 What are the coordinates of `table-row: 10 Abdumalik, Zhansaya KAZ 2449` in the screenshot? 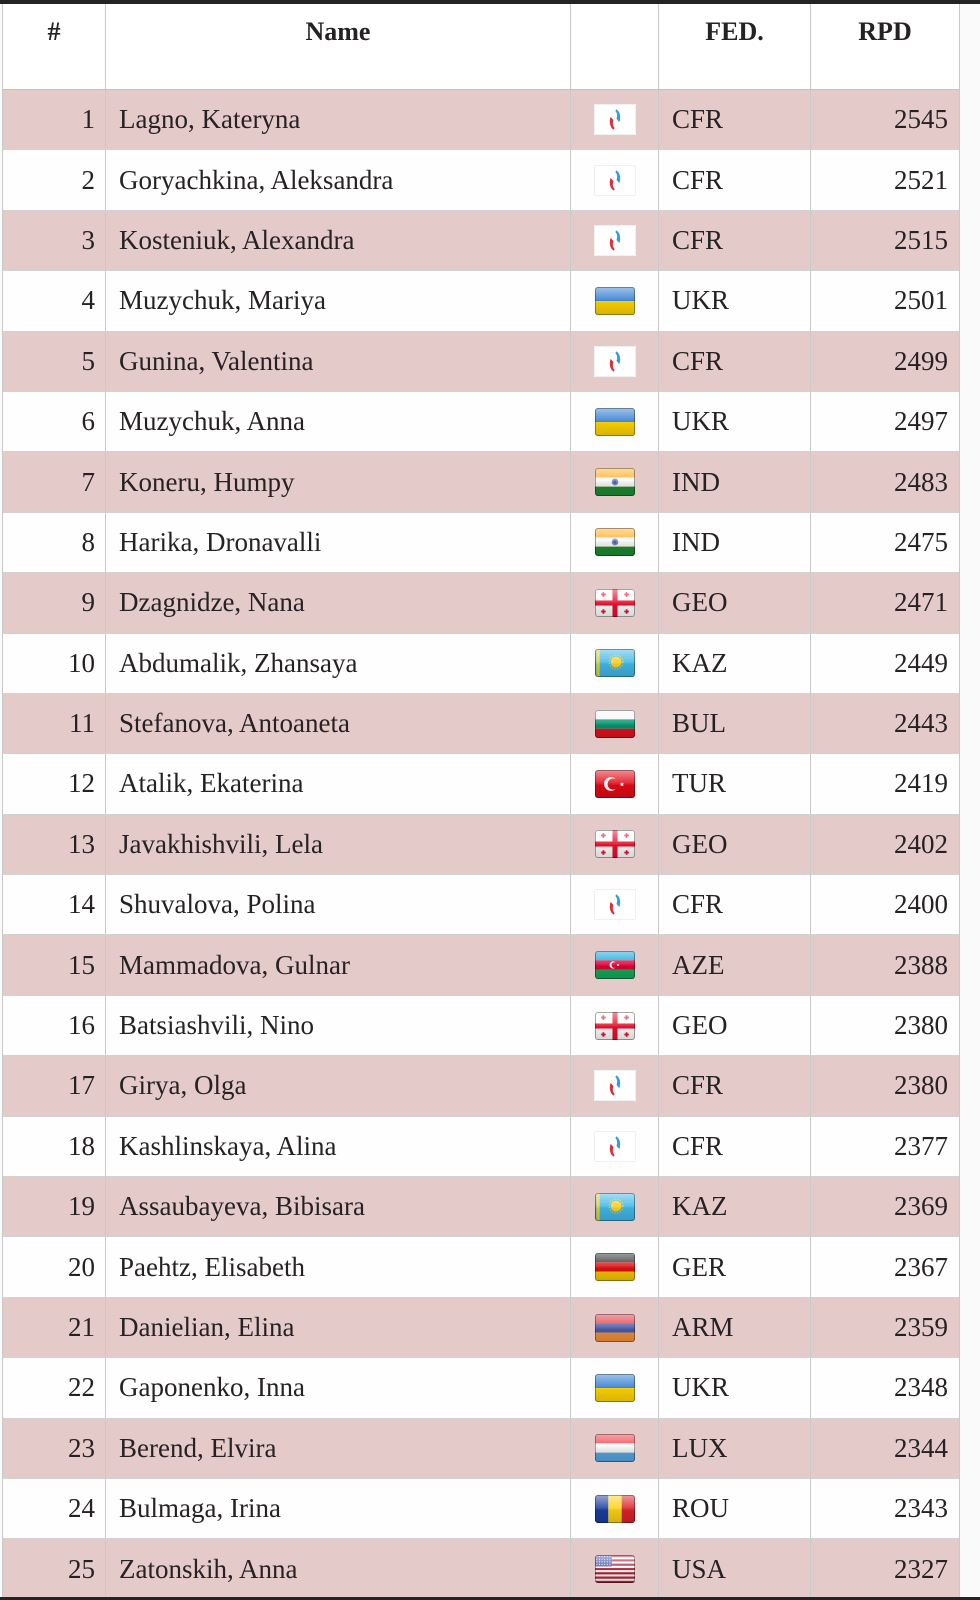 It's located at (481, 663).